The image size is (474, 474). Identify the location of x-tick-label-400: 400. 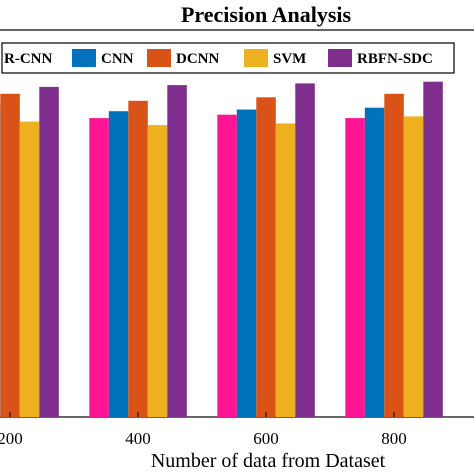
(138, 438).